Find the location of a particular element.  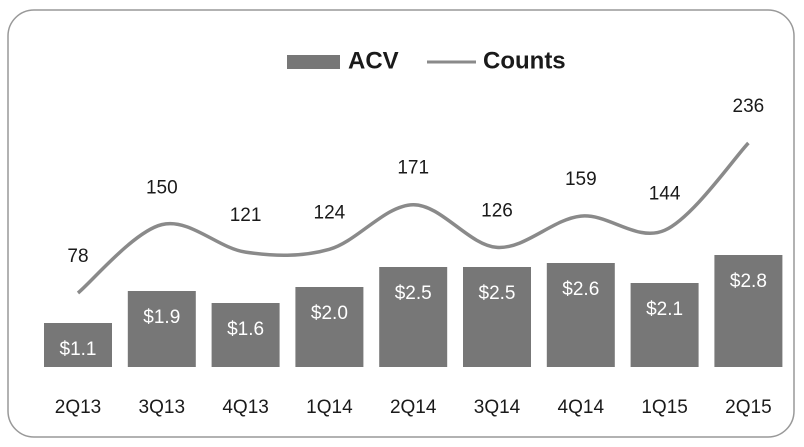

line-value-label: 150 is located at coordinates (162, 188).